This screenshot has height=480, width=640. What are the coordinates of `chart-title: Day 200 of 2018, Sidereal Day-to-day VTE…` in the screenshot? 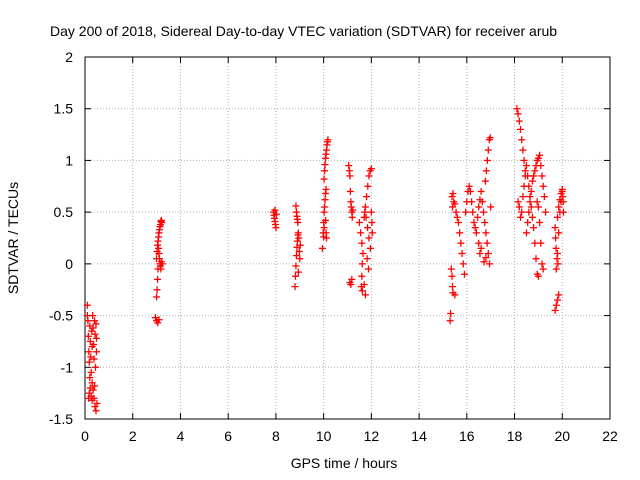 It's located at (303, 31).